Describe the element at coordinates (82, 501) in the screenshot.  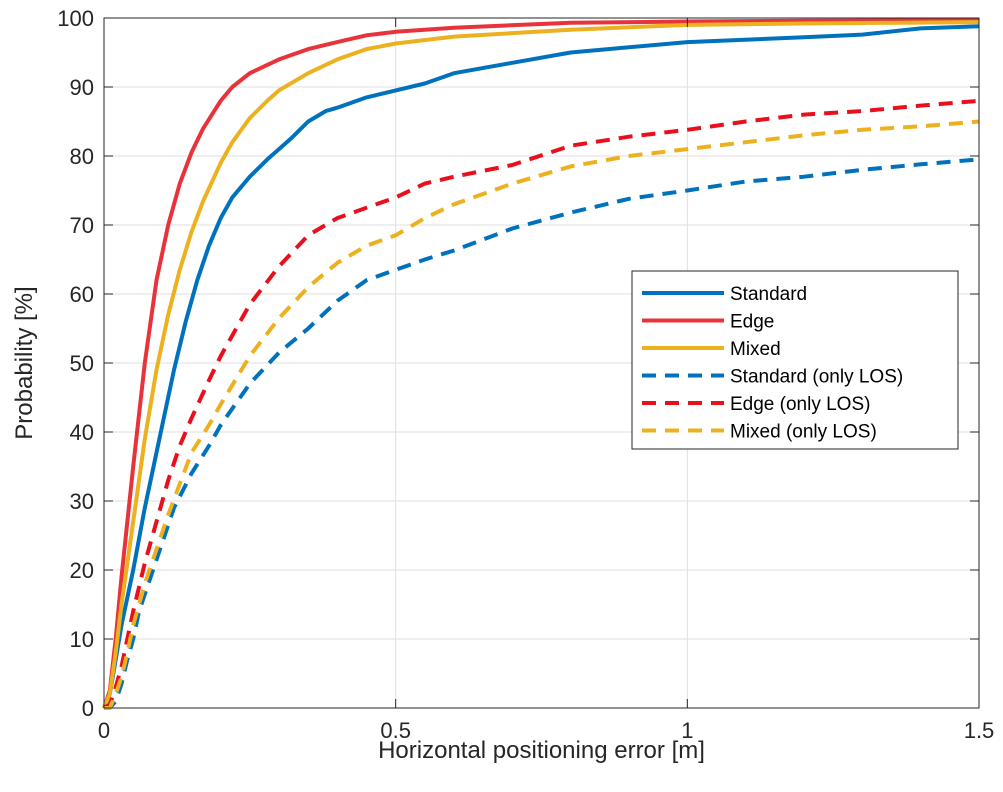
I see `y-tick-label: 30` at that location.